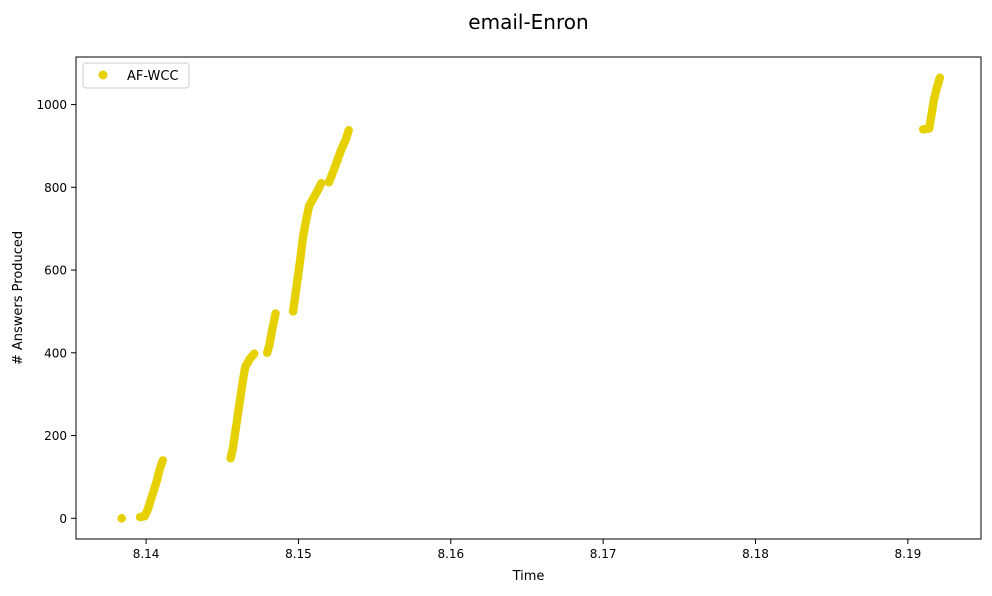 The width and height of the screenshot is (992, 596). Describe the element at coordinates (528, 576) in the screenshot. I see `x-axis-label: Time` at that location.